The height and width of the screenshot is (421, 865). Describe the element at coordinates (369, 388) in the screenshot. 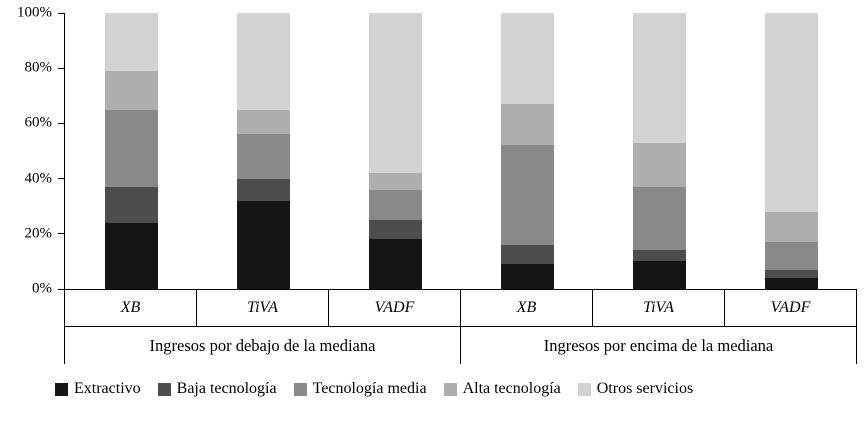

I see `legend-label: Tecnología media` at that location.